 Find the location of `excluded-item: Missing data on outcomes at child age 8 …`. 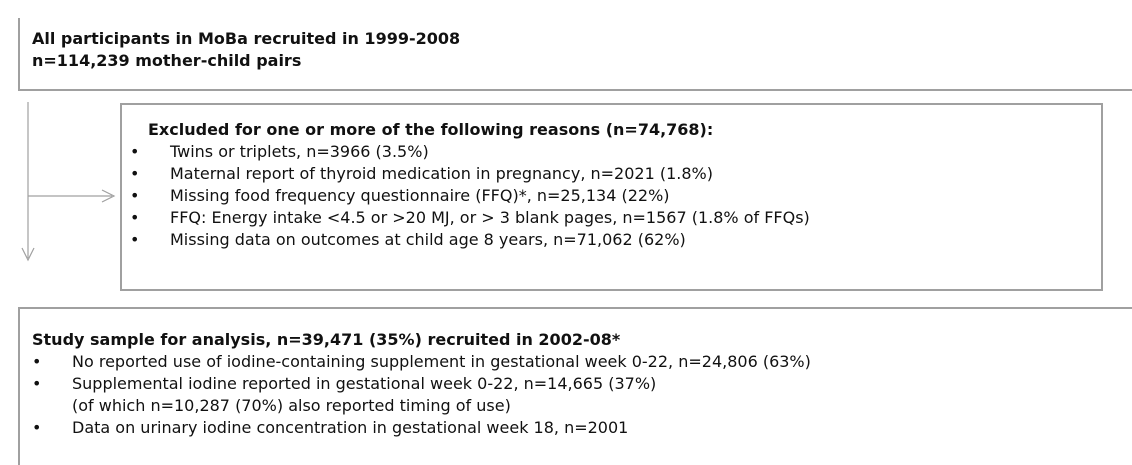

excluded-item: Missing data on outcomes at child age 8 … is located at coordinates (613, 240).